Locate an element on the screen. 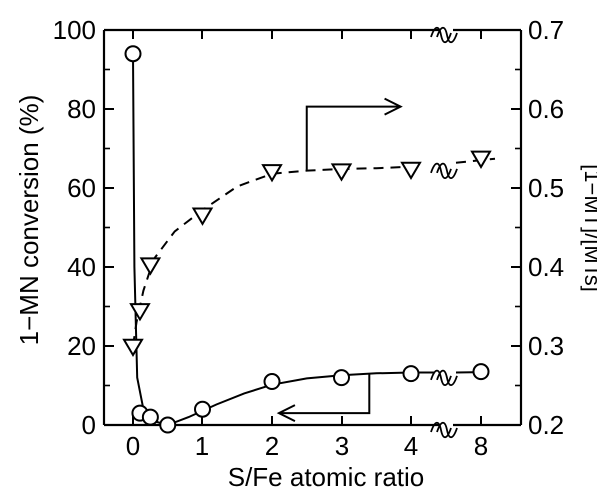 The image size is (597, 497). left-tick-label: 100 is located at coordinates (74, 30).